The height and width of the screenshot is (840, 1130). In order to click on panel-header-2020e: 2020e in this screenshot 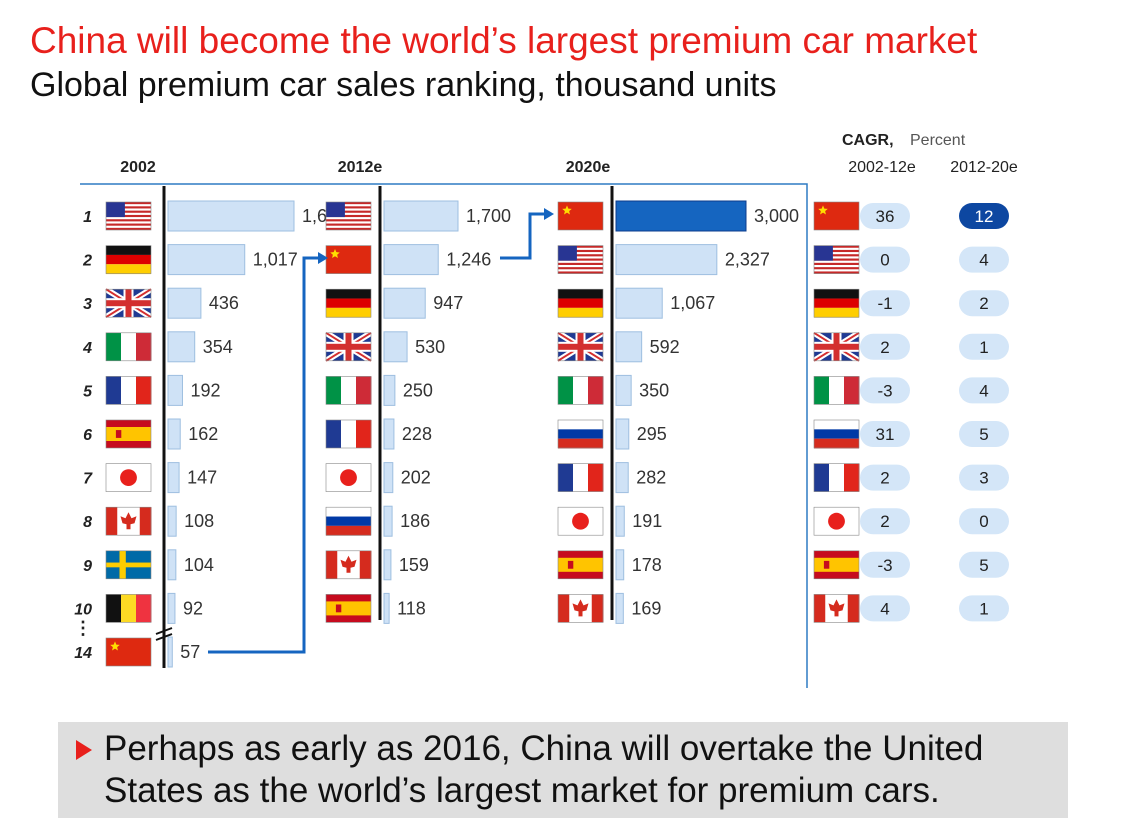, I will do `click(588, 167)`.